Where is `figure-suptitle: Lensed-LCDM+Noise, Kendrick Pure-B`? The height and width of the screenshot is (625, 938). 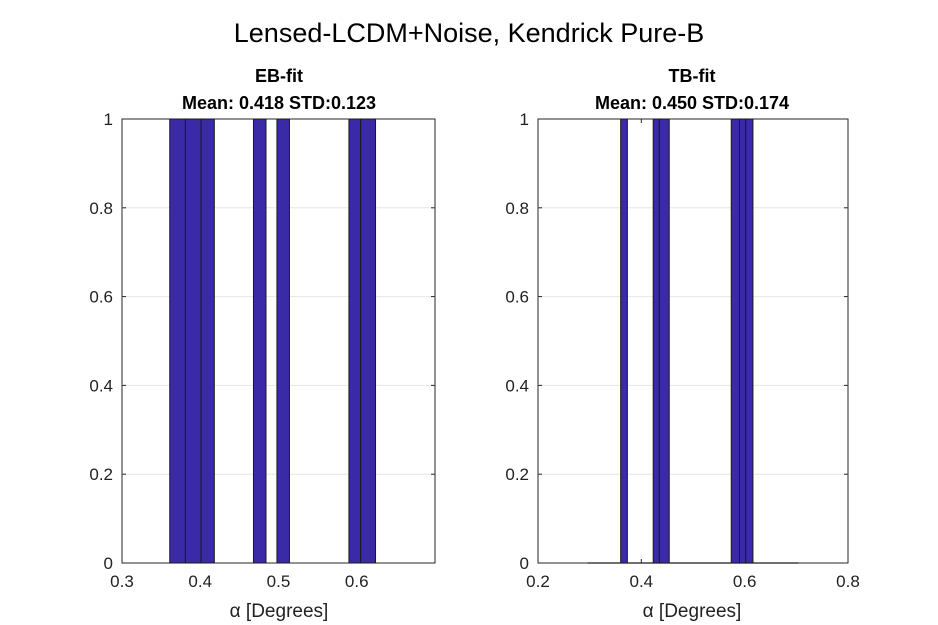 figure-suptitle: Lensed-LCDM+Noise, Kendrick Pure-B is located at coordinates (469, 33).